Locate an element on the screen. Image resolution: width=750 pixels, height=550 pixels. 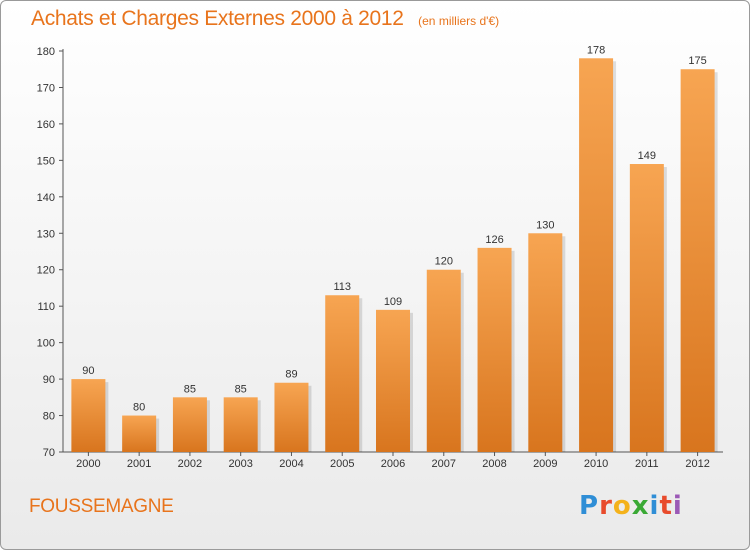
data-label: 90 is located at coordinates (88, 371).